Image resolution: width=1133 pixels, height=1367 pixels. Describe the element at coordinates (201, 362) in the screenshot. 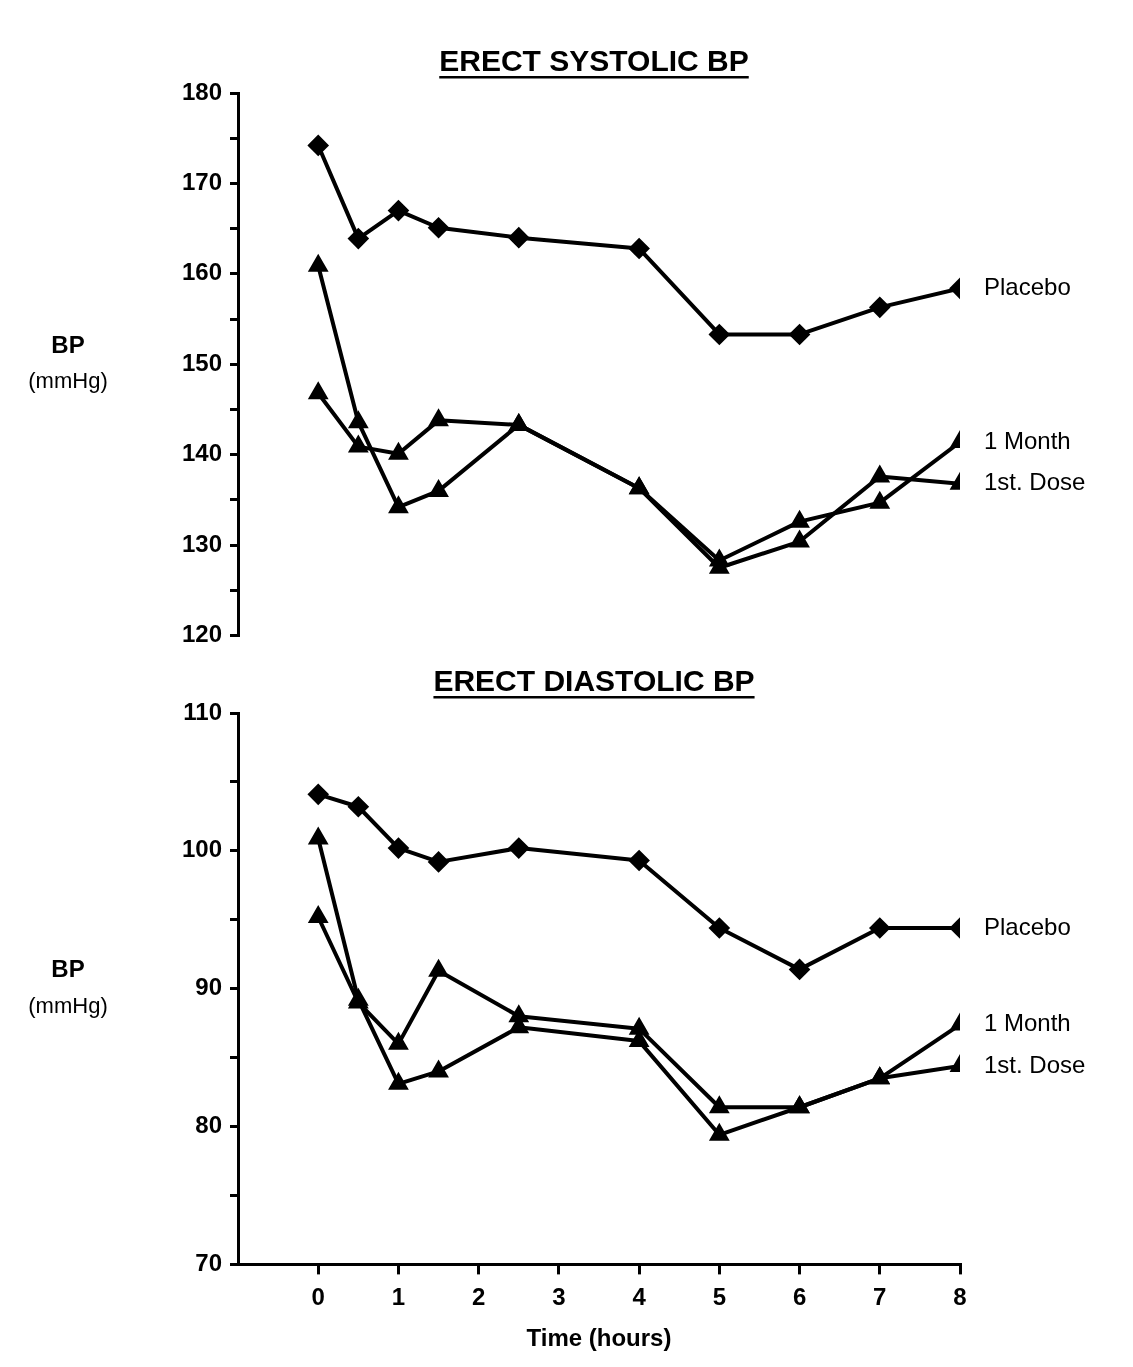

I see `y-tick-label: 150` at that location.